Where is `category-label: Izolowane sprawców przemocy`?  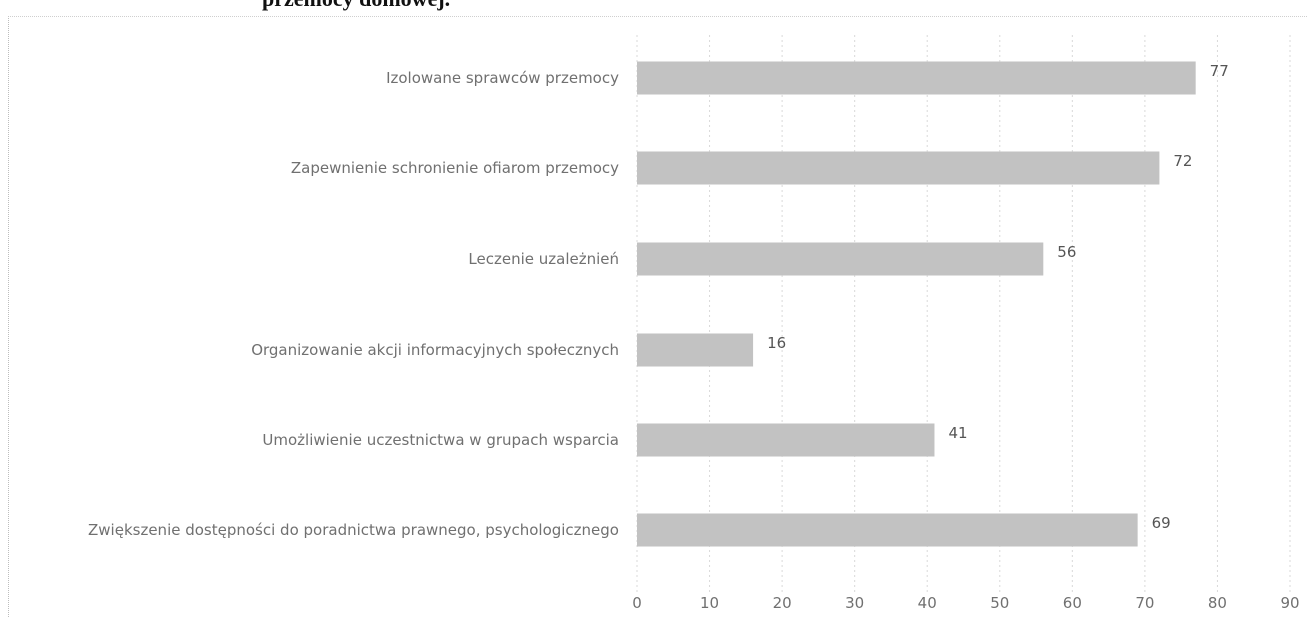 category-label: Izolowane sprawców przemocy is located at coordinates (502, 78).